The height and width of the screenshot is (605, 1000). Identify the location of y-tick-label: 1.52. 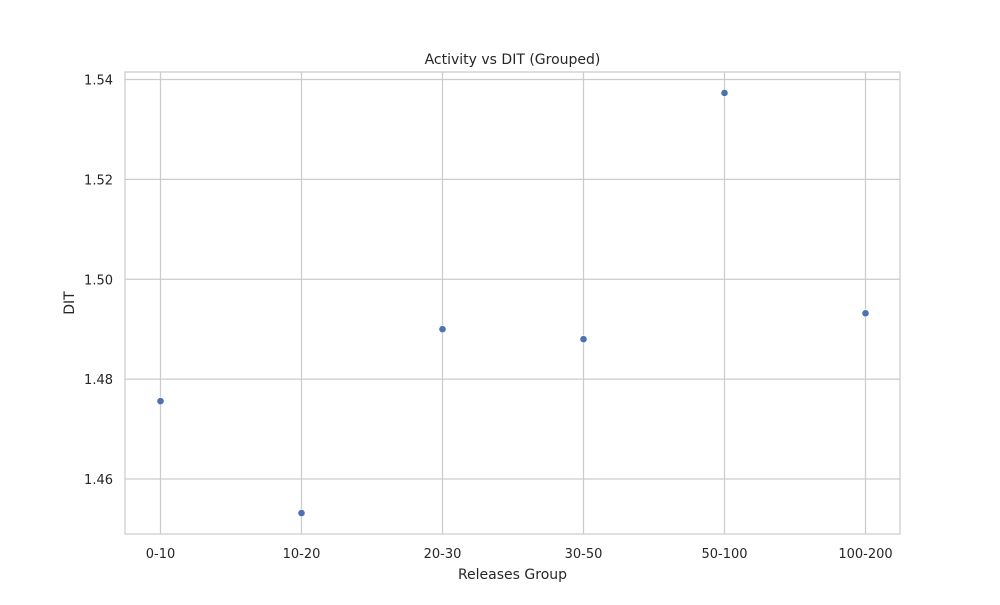
(98, 180).